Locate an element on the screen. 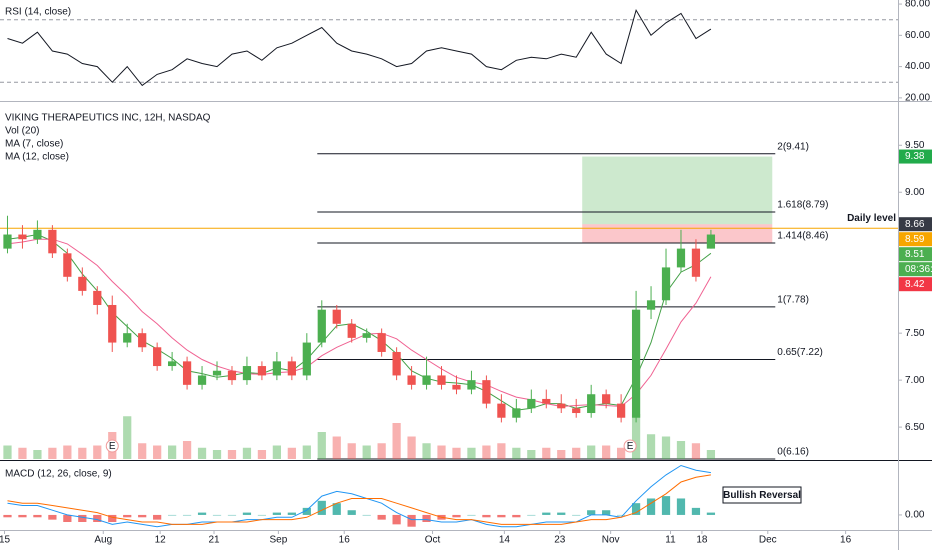 The width and height of the screenshot is (932, 550). event-label: E is located at coordinates (630, 446).